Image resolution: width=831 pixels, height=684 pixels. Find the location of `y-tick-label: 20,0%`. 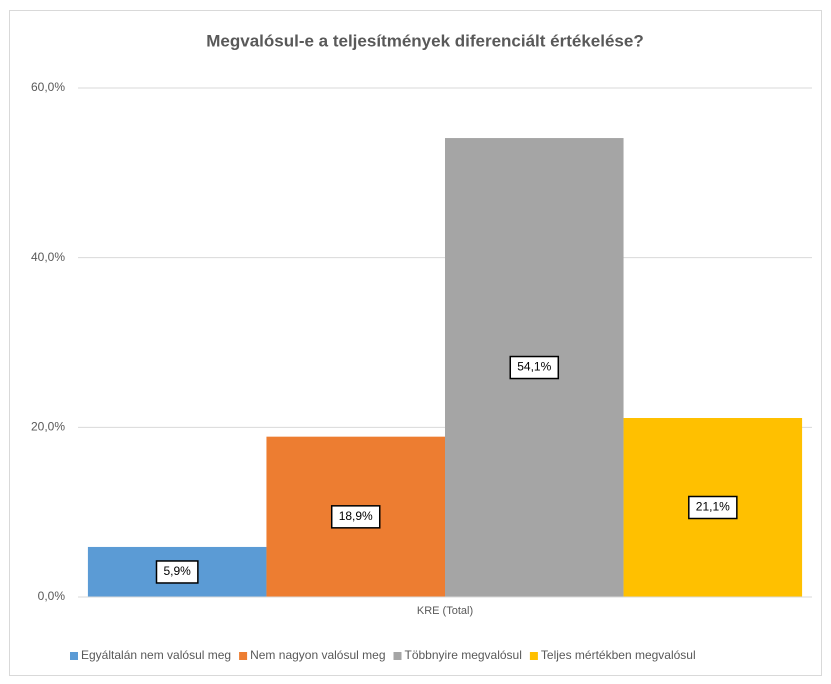

y-tick-label: 20,0% is located at coordinates (48, 427).